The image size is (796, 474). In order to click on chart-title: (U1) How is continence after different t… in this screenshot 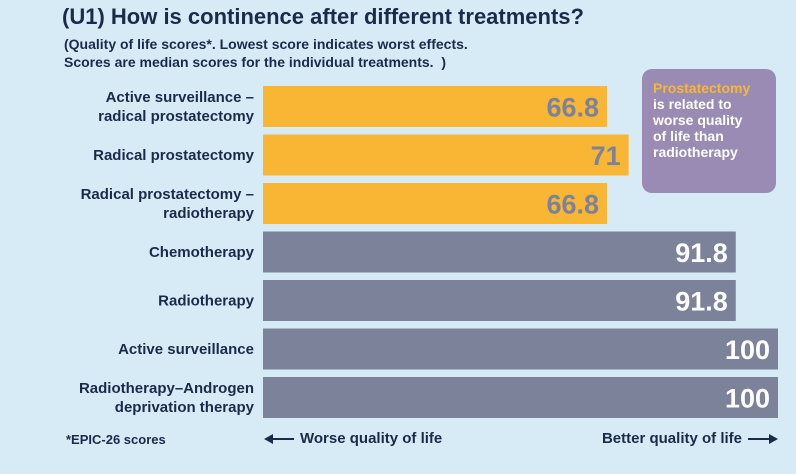, I will do `click(323, 16)`.